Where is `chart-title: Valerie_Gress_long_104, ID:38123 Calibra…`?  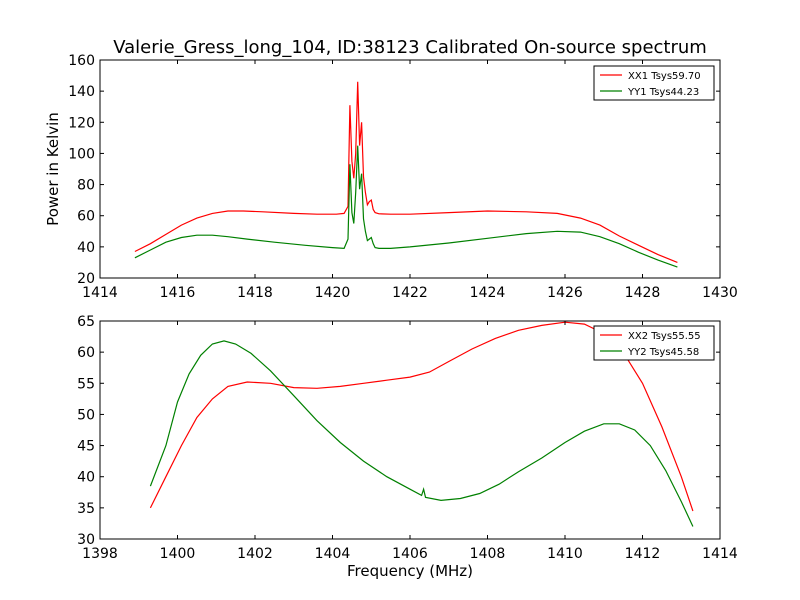
chart-title: Valerie_Gress_long_104, ID:38123 Calibra… is located at coordinates (410, 47).